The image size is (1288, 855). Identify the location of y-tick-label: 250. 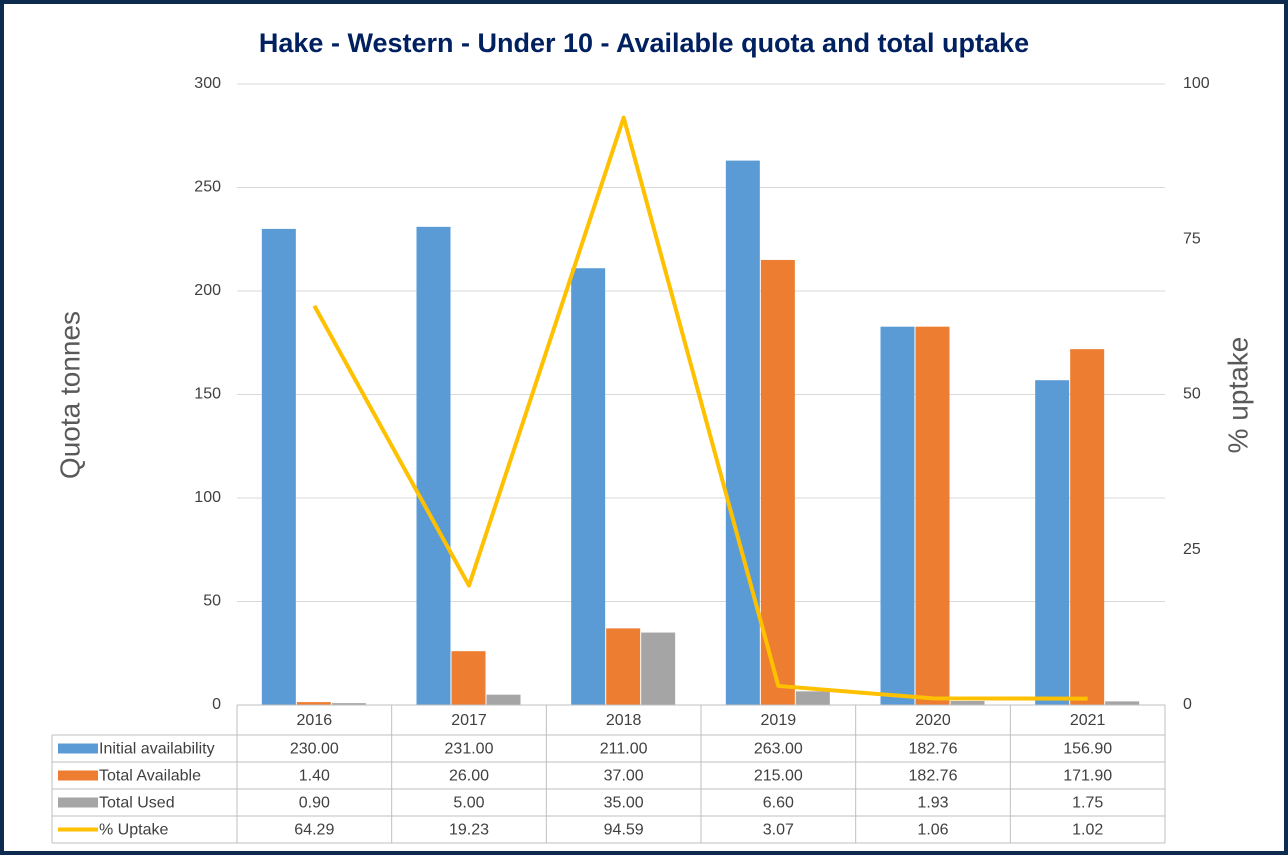
(207, 187).